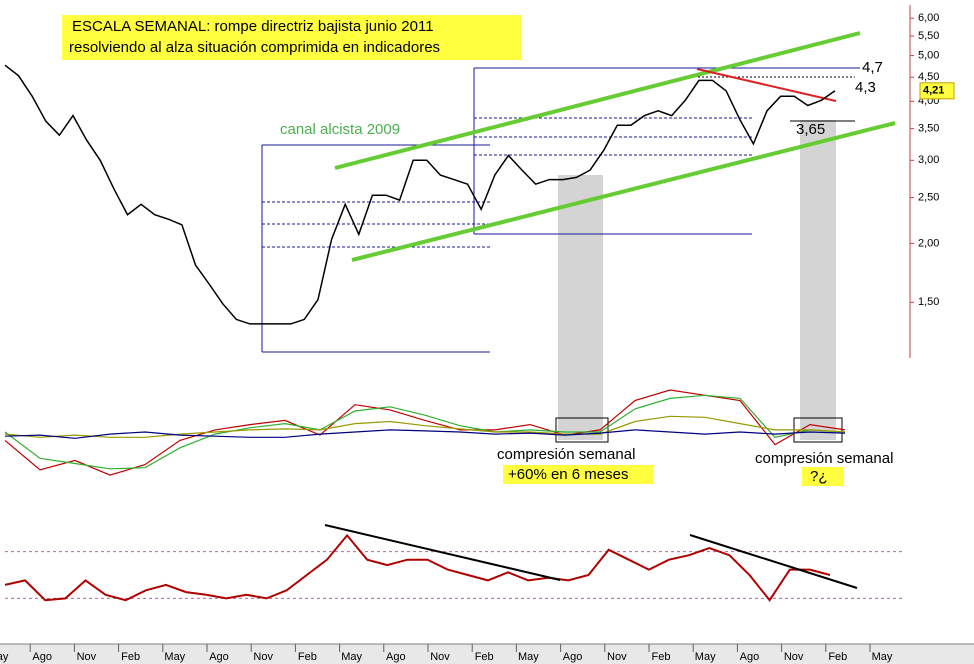  What do you see at coordinates (582, 430) in the screenshot?
I see `compression-box` at bounding box center [582, 430].